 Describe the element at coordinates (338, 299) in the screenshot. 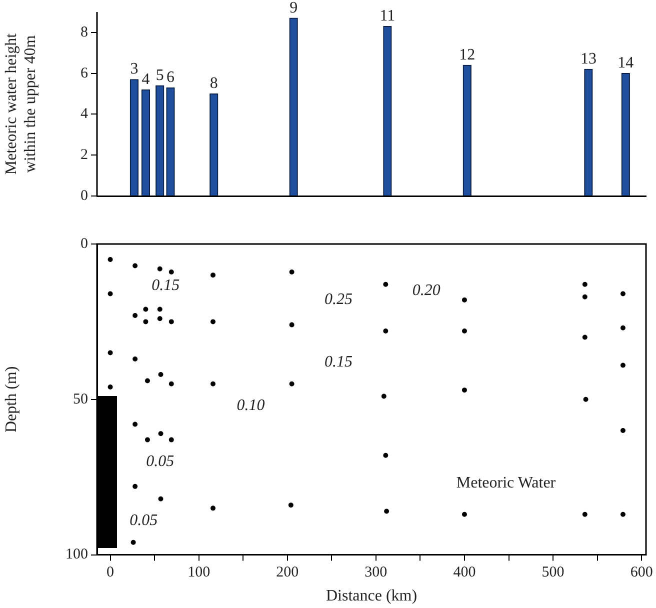

I see `annotation: 0.25` at that location.